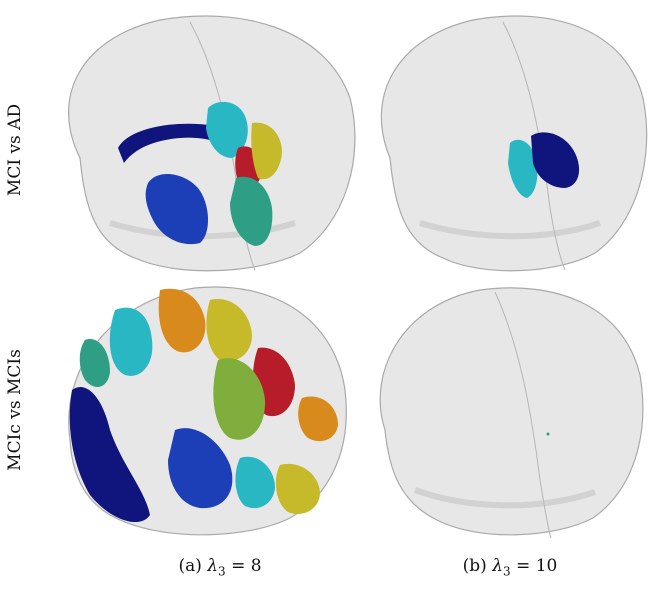 This screenshot has width=651, height=589. I want to click on caption-a-lambda: λ, so click(213, 566).